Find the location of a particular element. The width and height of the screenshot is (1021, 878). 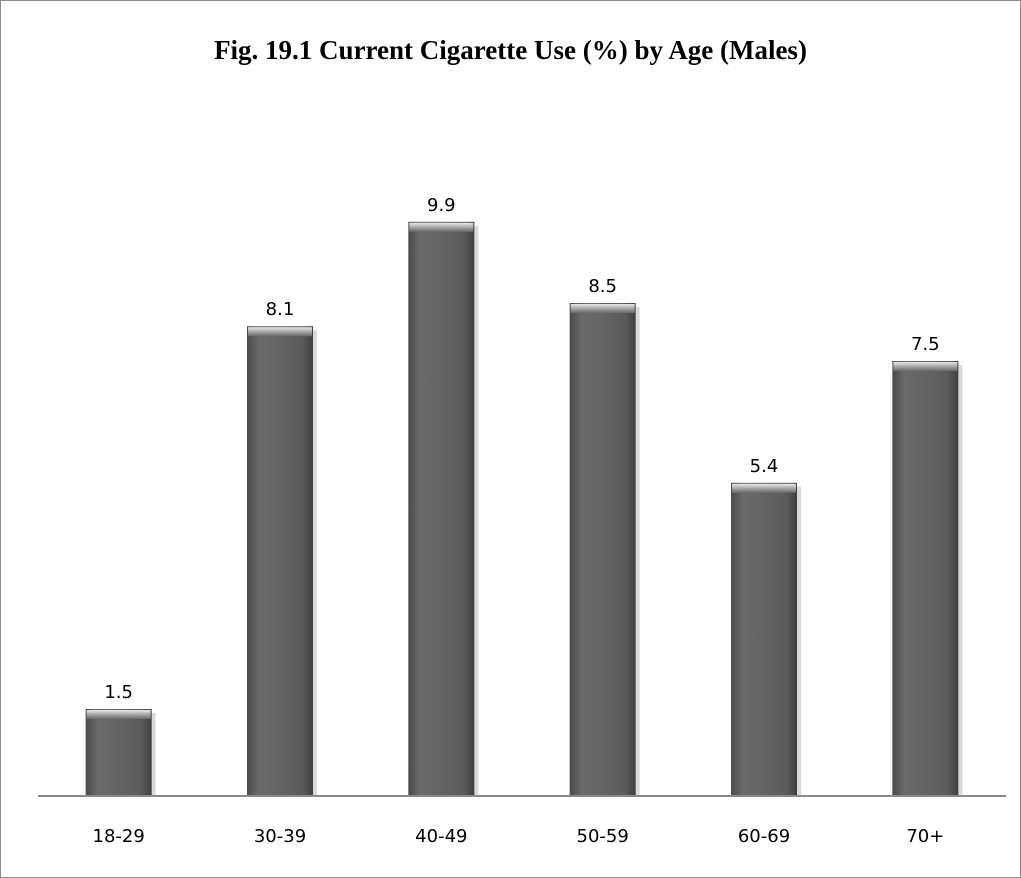

x-tick-label: 30-39 is located at coordinates (280, 836).